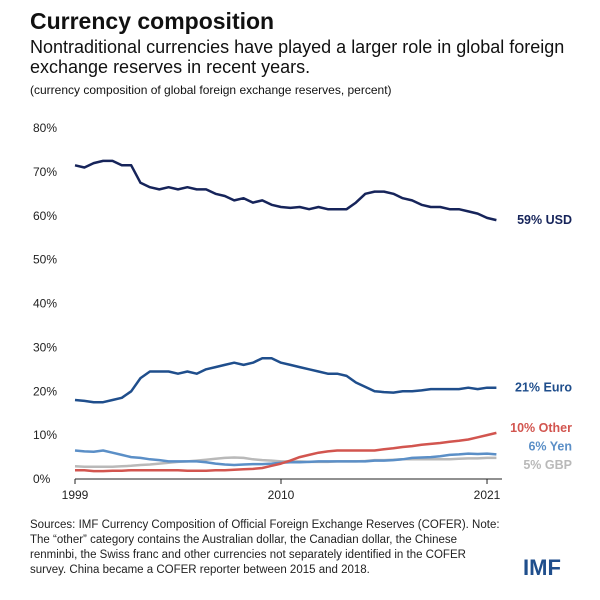  I want to click on y-tick-label: 50%, so click(45, 260).